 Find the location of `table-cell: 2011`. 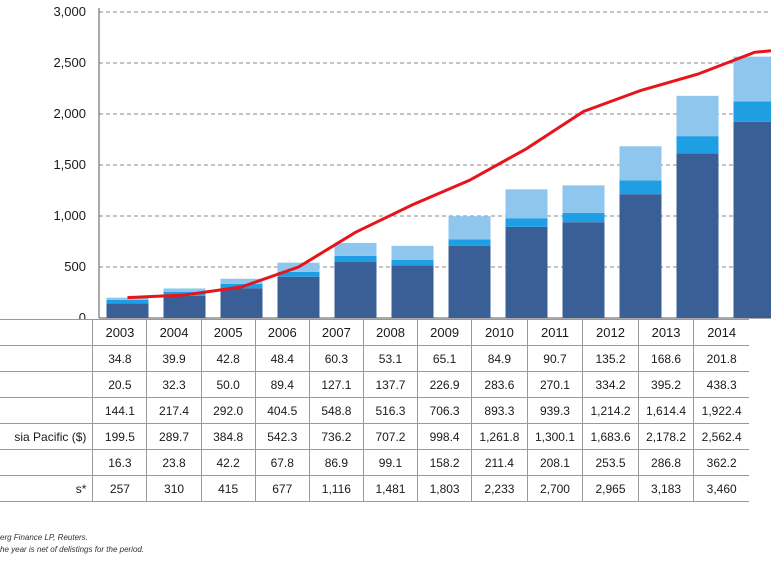

table-cell: 2011 is located at coordinates (554, 332).